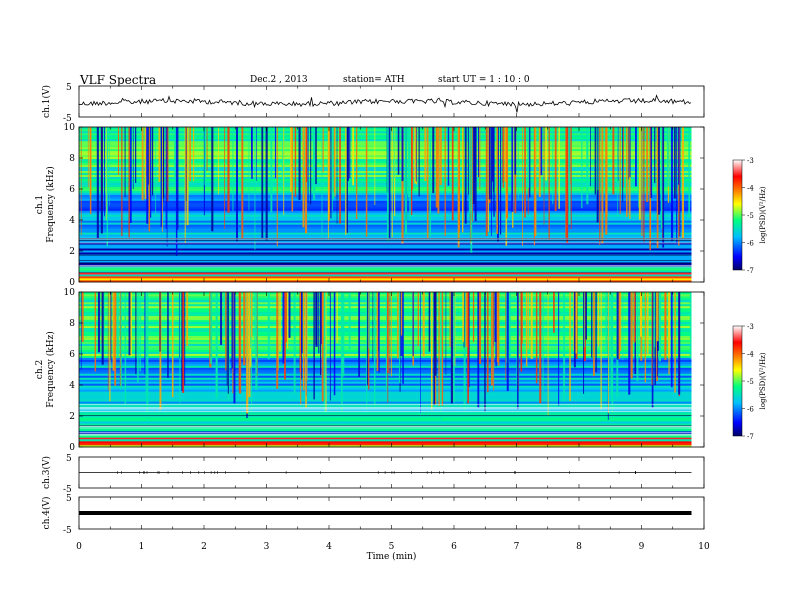  What do you see at coordinates (642, 547) in the screenshot?
I see `x-tick-label: 9` at bounding box center [642, 547].